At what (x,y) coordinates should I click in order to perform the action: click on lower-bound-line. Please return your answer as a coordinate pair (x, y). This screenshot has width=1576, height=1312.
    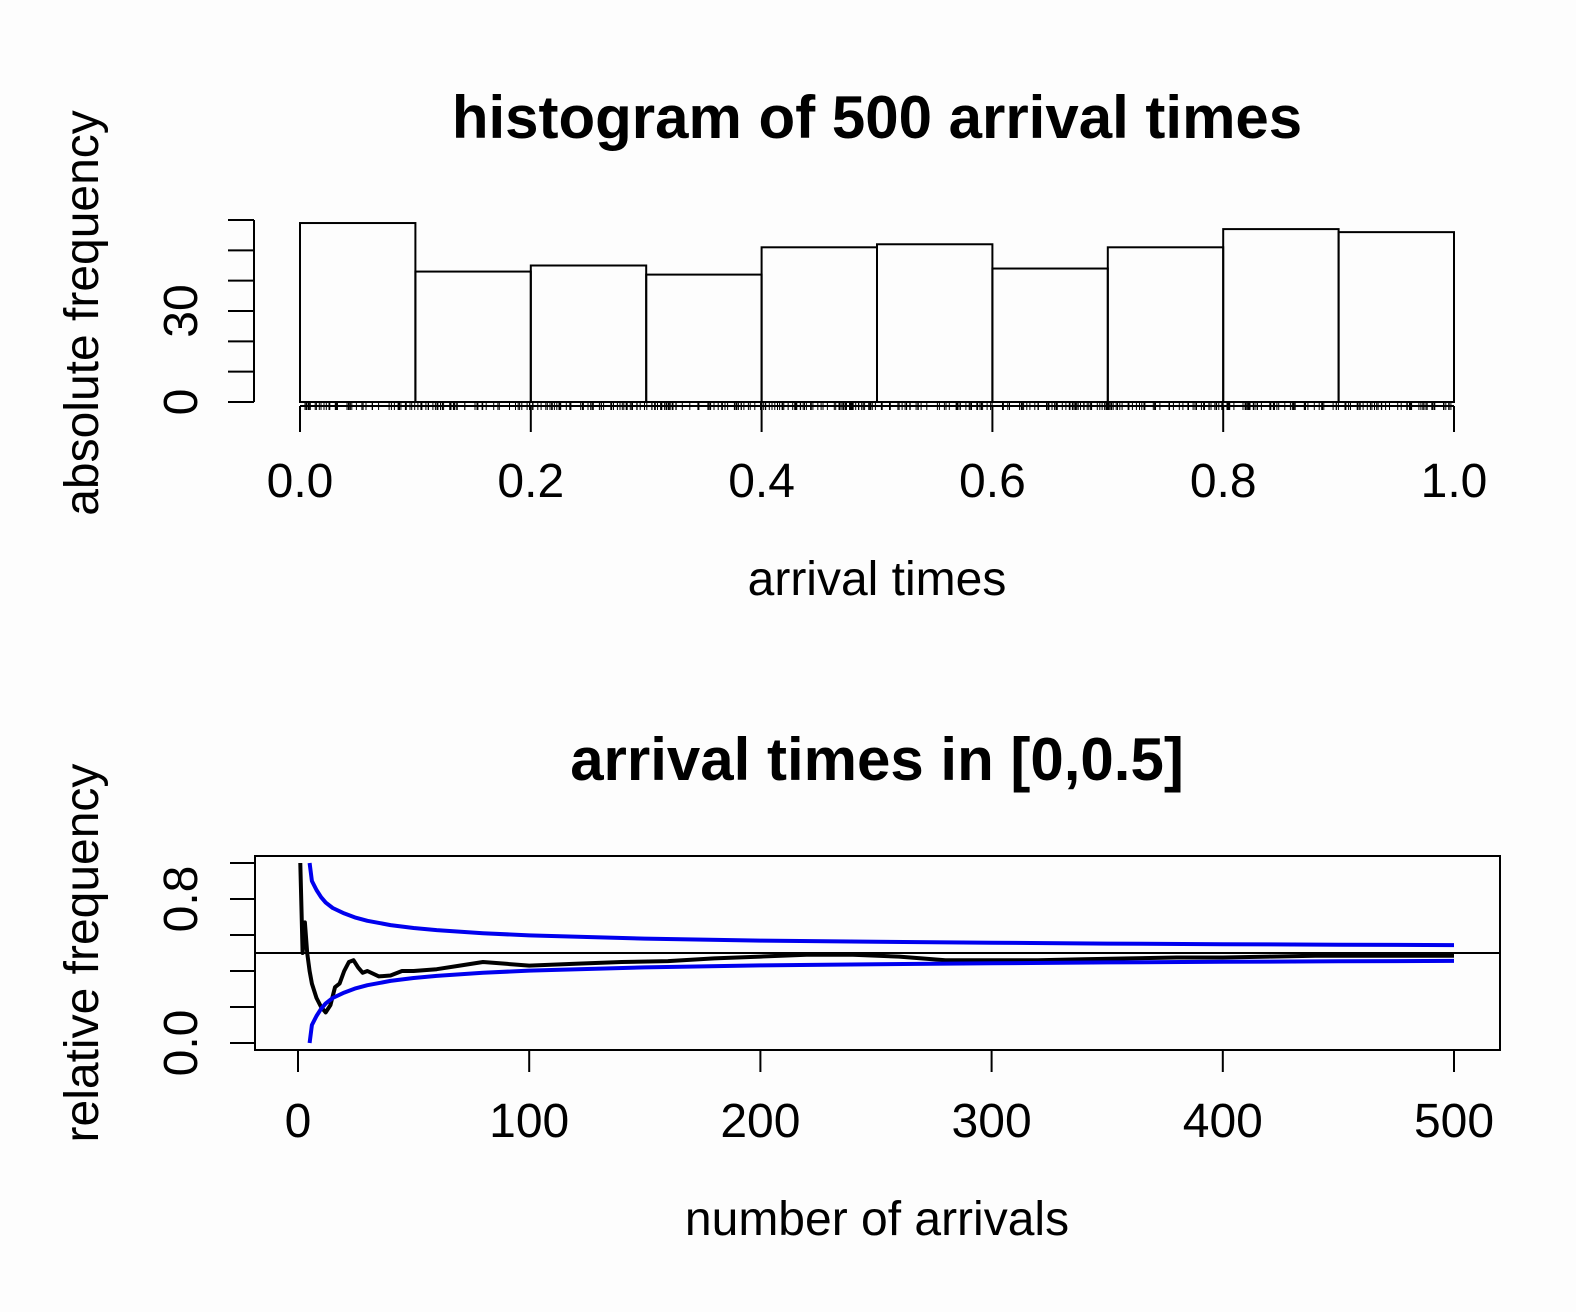
    Looking at the image, I should click on (881, 1001).